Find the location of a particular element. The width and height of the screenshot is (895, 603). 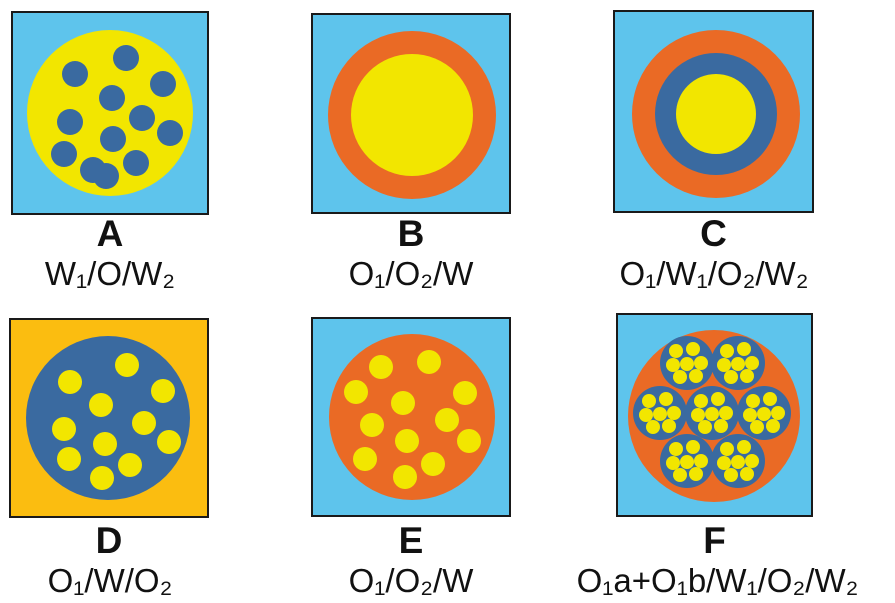

panel-formula-f: O₁a+O₁b/W₁/O₂/W₂ is located at coordinates (717, 580).